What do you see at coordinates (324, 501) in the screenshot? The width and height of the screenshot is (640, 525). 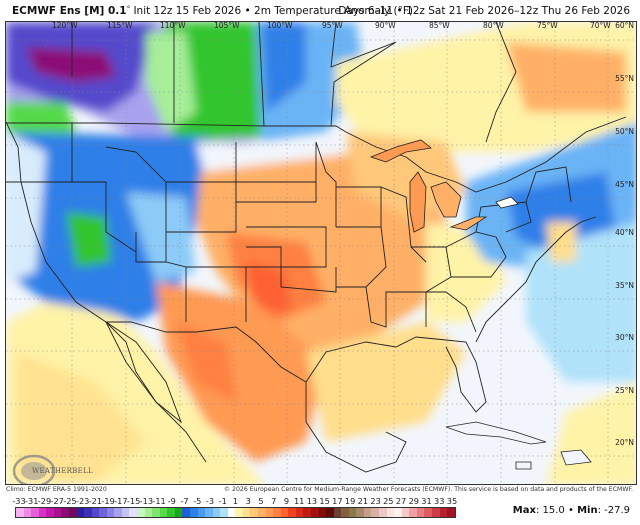 I see `colorbar-tick-label: 15` at bounding box center [324, 501].